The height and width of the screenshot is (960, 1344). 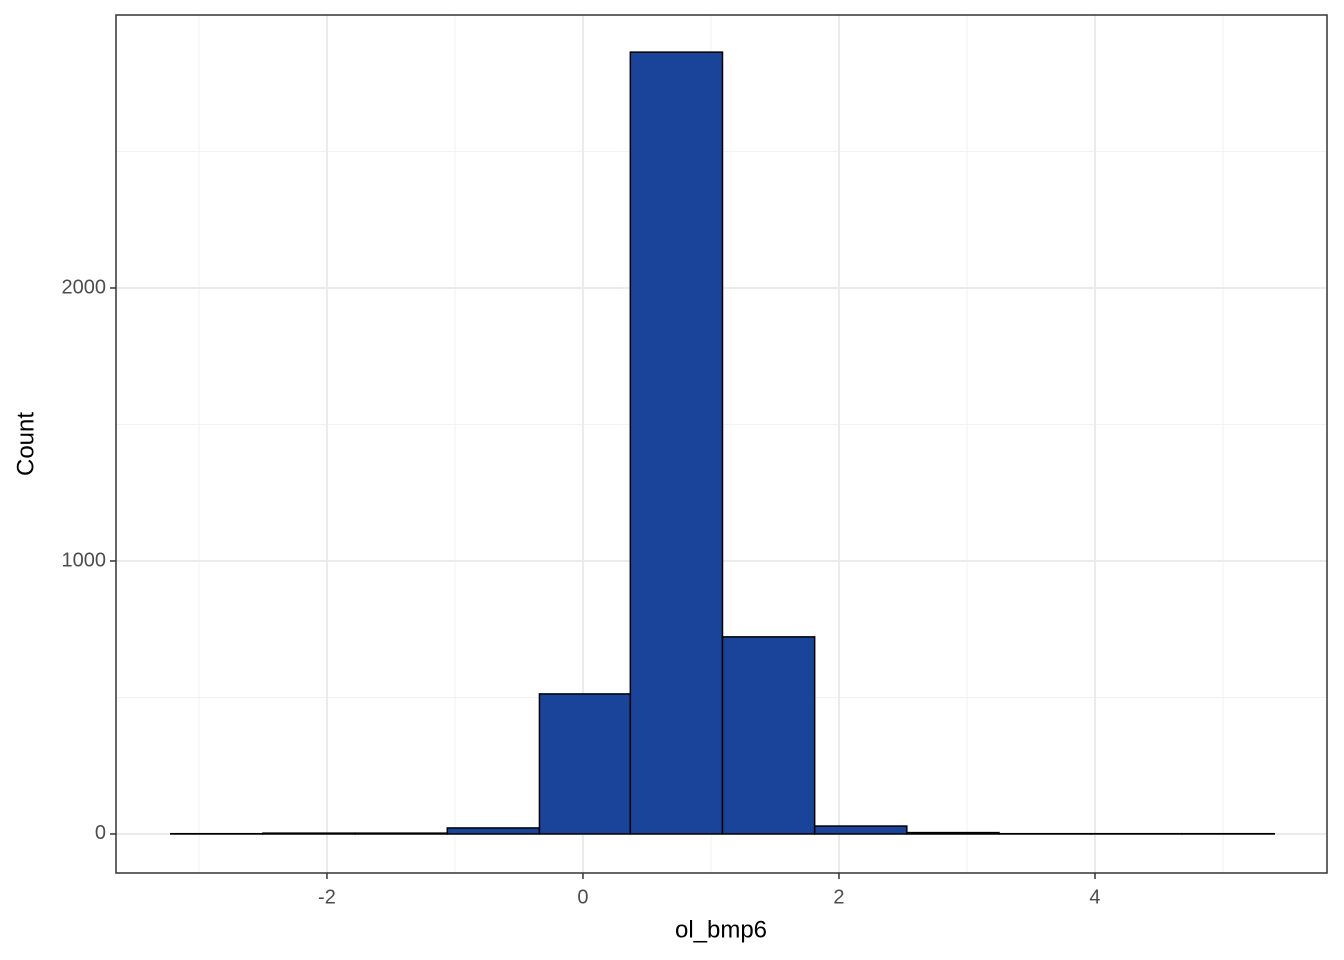 What do you see at coordinates (84, 560) in the screenshot?
I see `y-tick-label: 1000` at bounding box center [84, 560].